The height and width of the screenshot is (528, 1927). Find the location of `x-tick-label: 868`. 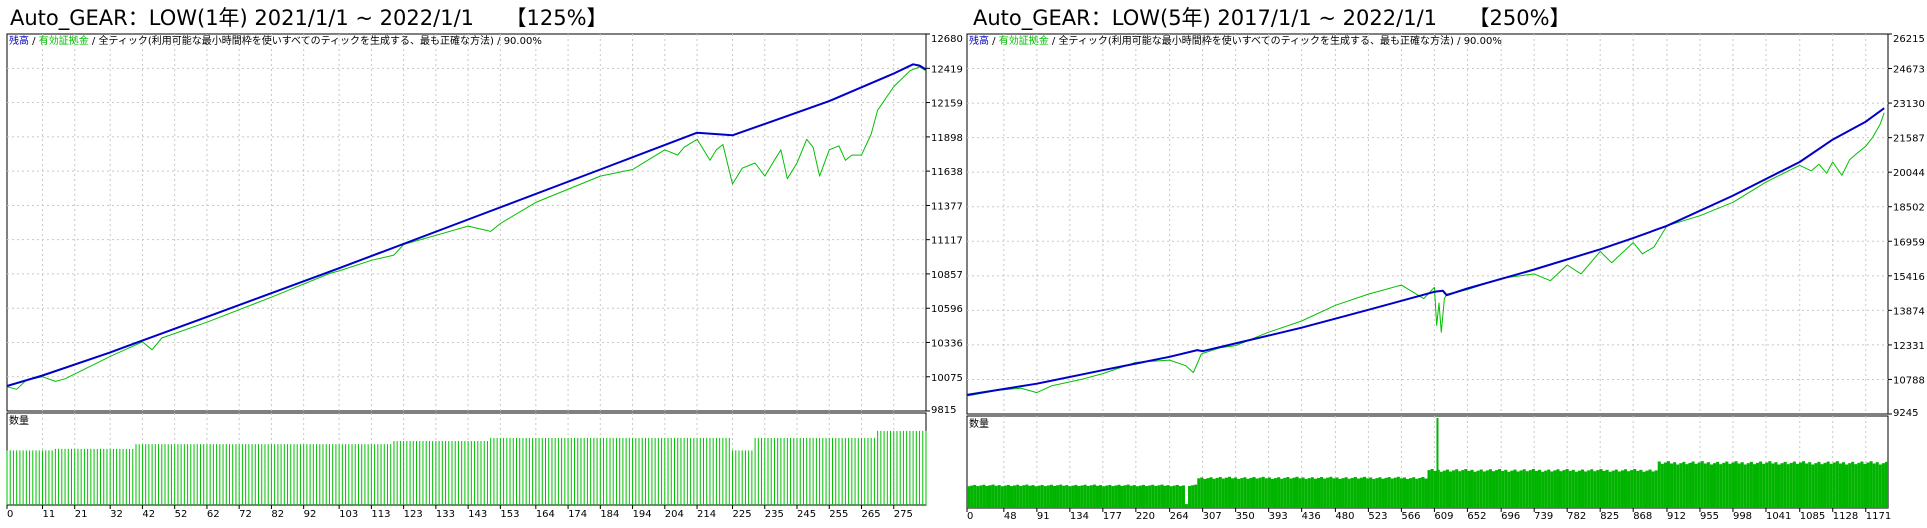

x-tick-label: 868 is located at coordinates (1642, 516).